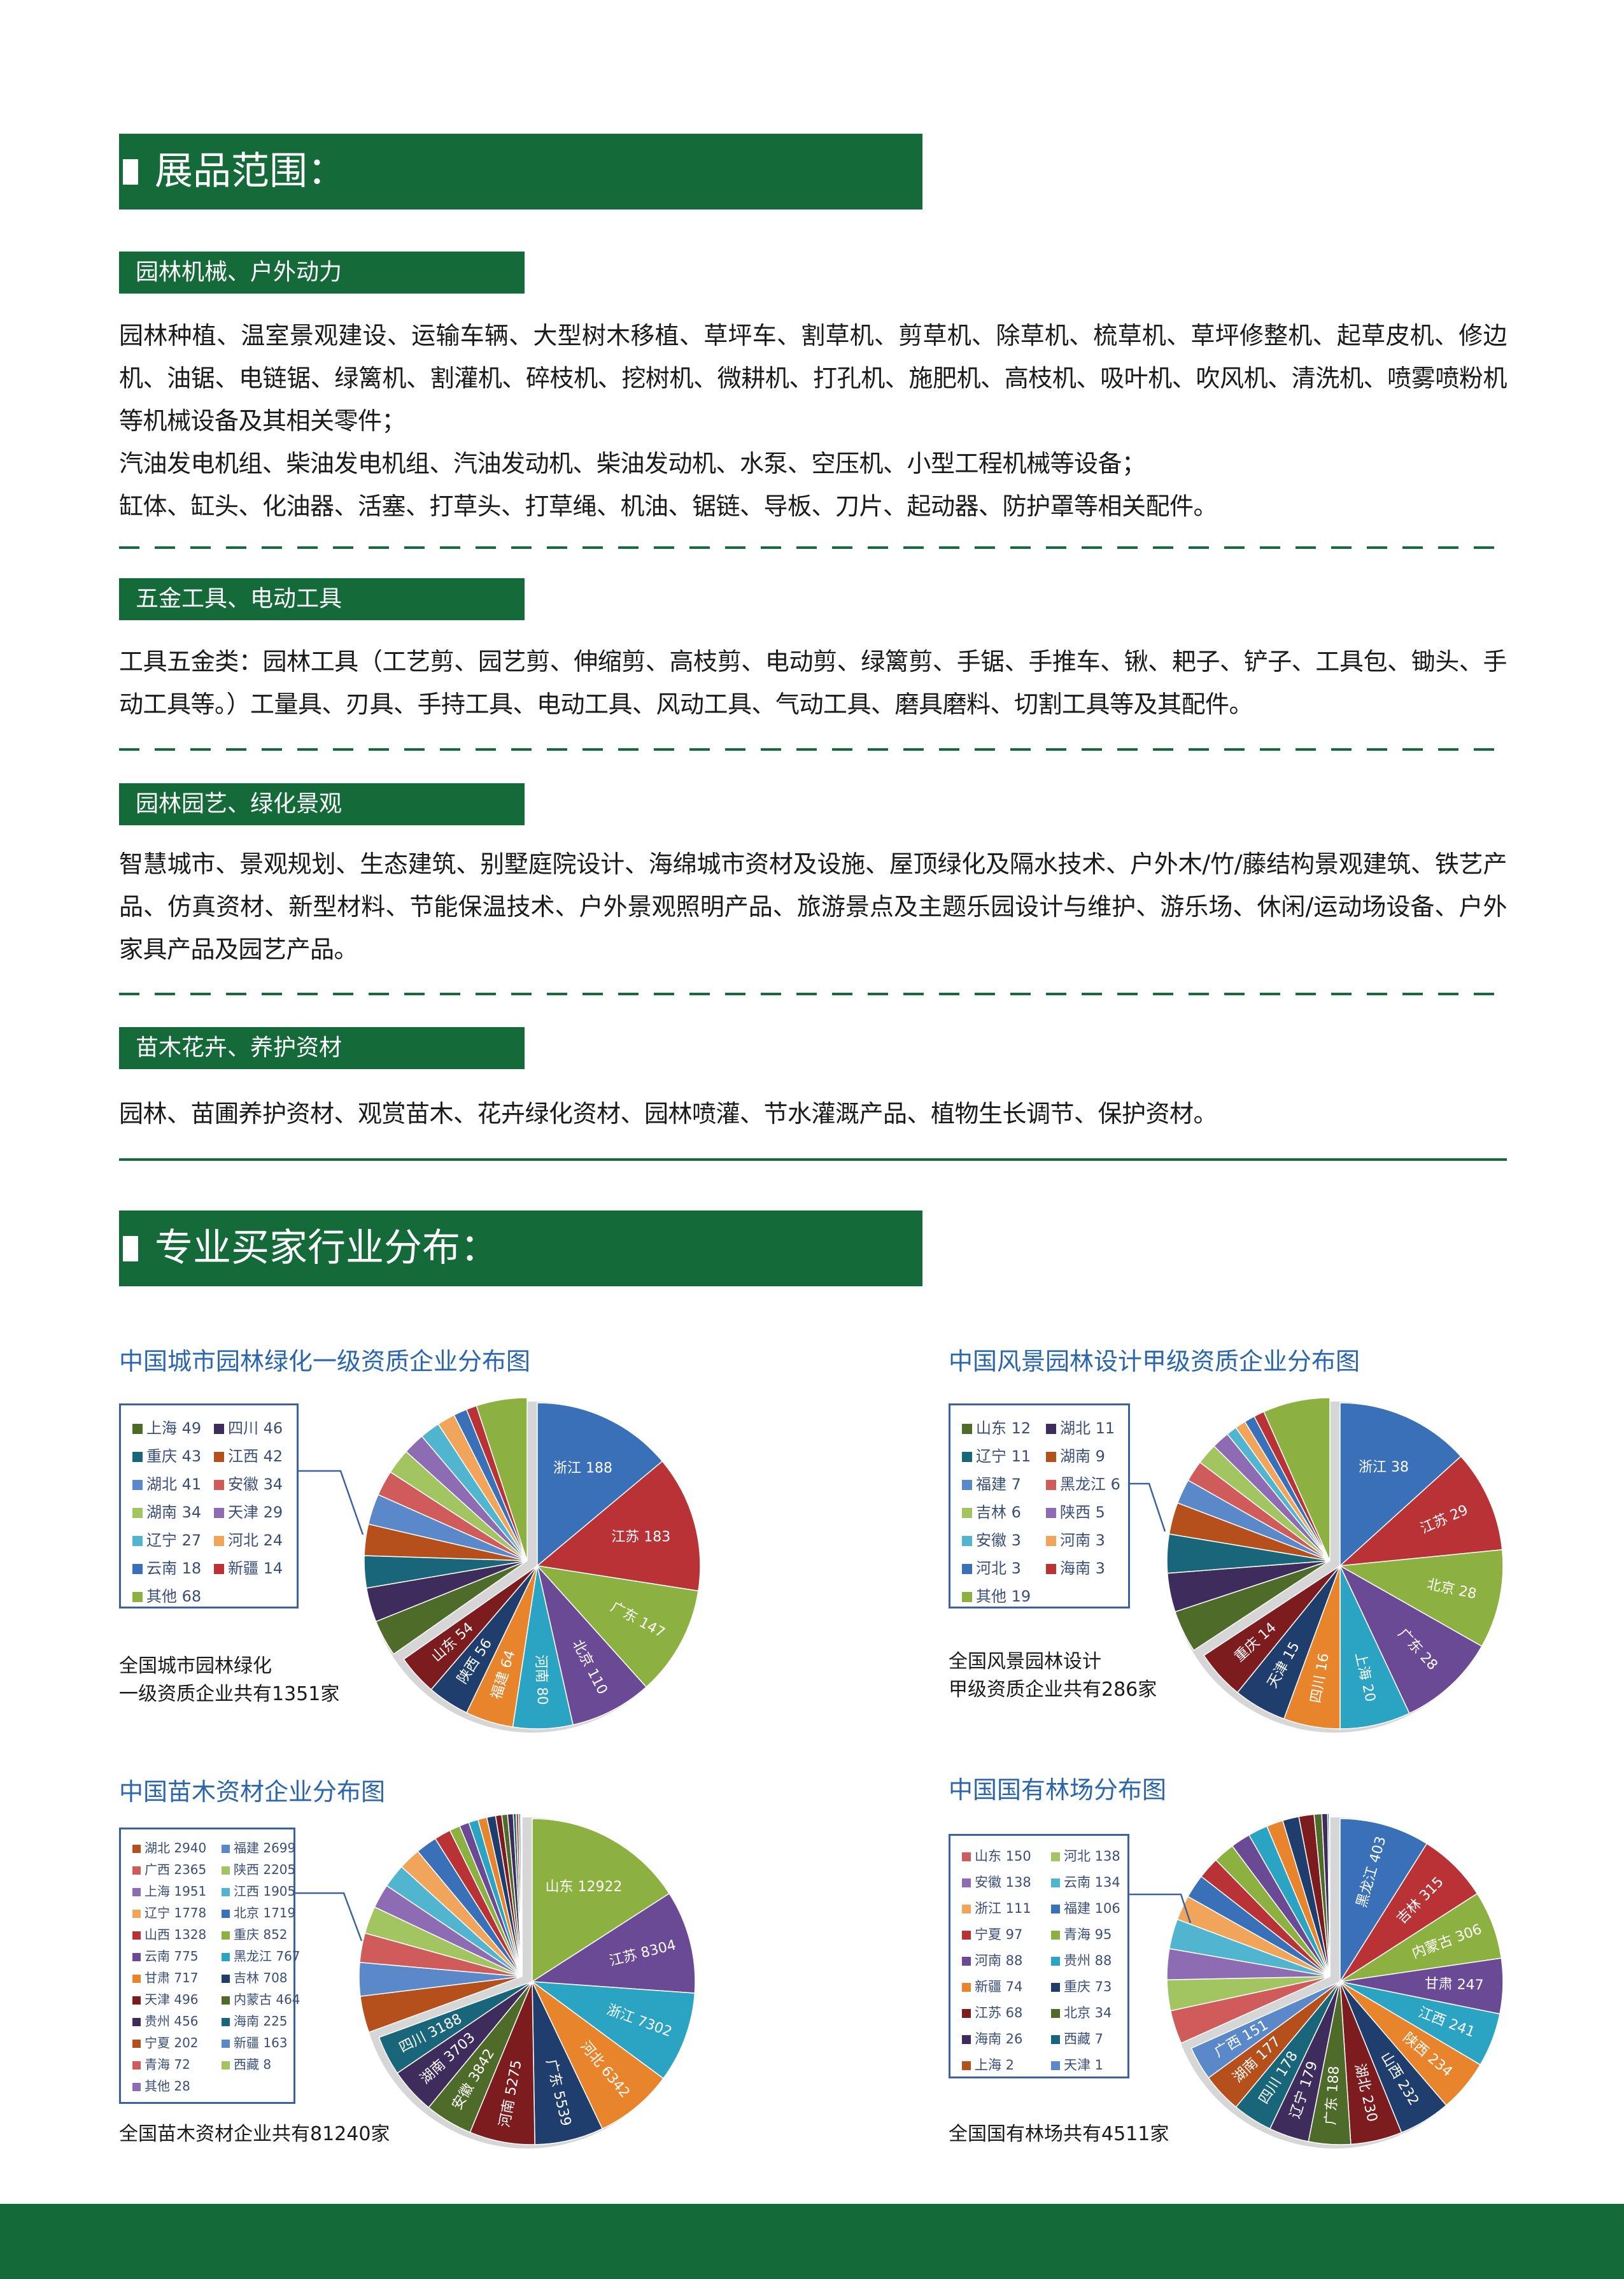  What do you see at coordinates (1088, 1986) in the screenshot?
I see `legend-label: 重庆 73` at bounding box center [1088, 1986].